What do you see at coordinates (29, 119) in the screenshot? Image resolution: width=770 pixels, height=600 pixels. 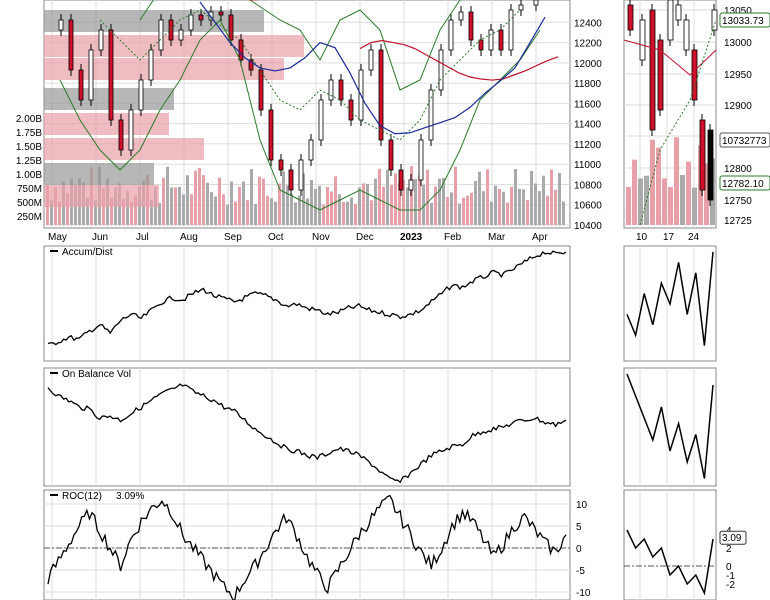 I see `volume-tick-label: 2.00B` at bounding box center [29, 119].